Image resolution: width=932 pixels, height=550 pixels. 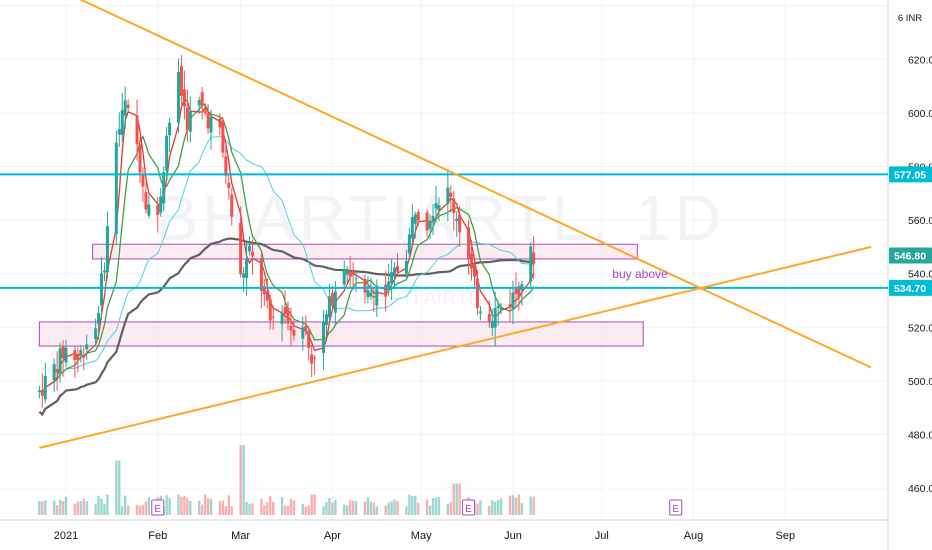 What do you see at coordinates (694, 536) in the screenshot?
I see `x-tick-label: Aug` at bounding box center [694, 536].